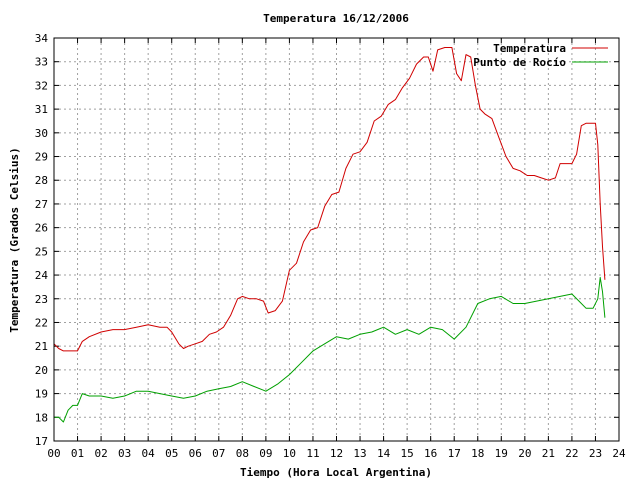 The height and width of the screenshot is (480, 640). What do you see at coordinates (430, 453) in the screenshot?
I see `x-tick-label: 16` at bounding box center [430, 453].